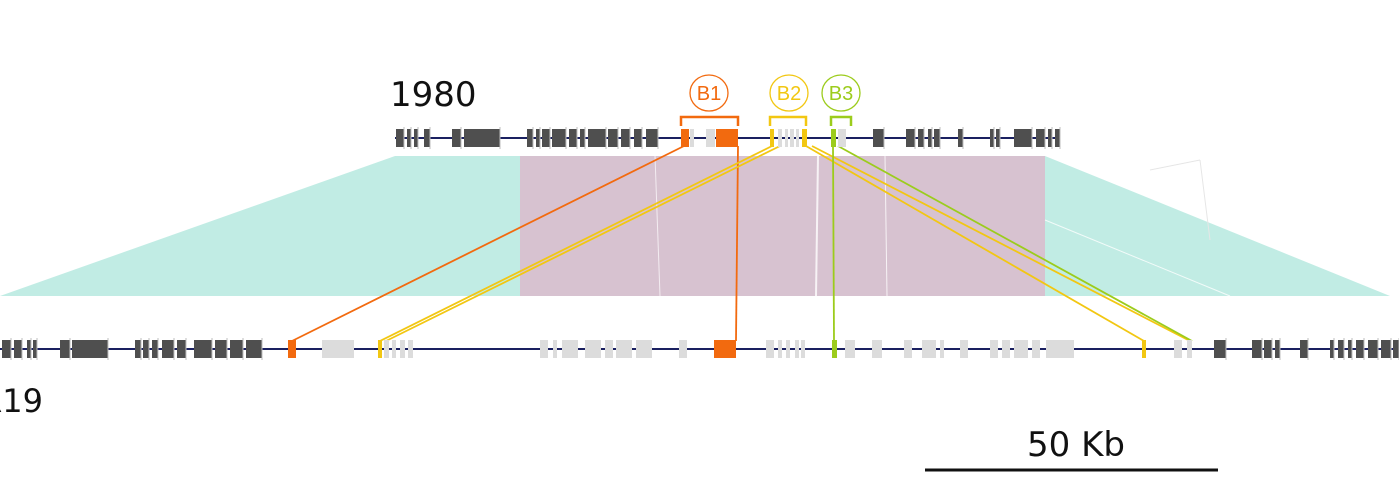 The image size is (1399, 477). I want to click on block-label-b3: B3, so click(841, 94).